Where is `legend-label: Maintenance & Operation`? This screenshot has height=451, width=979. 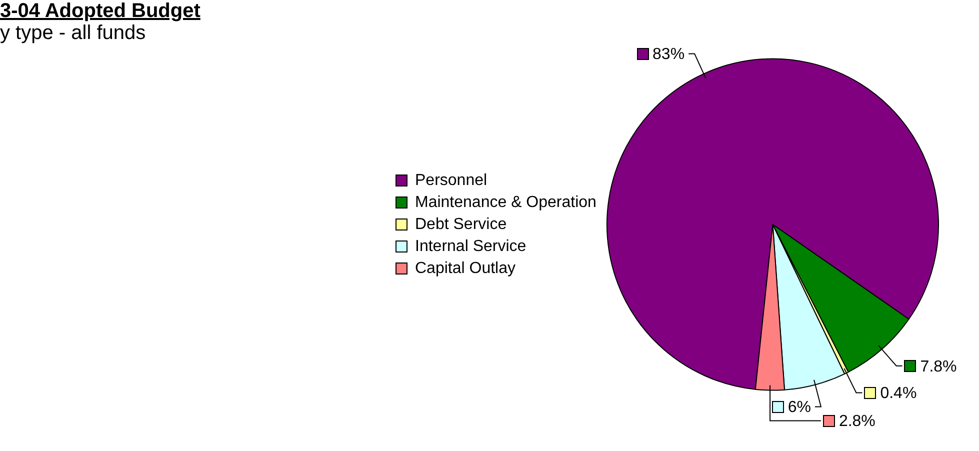 legend-label: Maintenance & Operation is located at coordinates (505, 202).